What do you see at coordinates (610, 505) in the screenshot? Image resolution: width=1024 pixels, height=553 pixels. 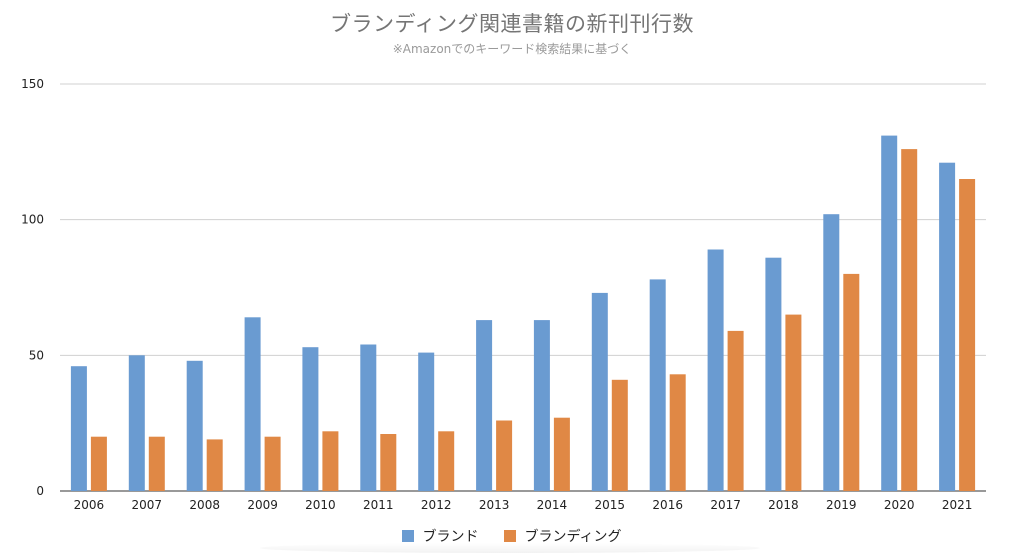 I see `x-tick-label: 2015` at bounding box center [610, 505].